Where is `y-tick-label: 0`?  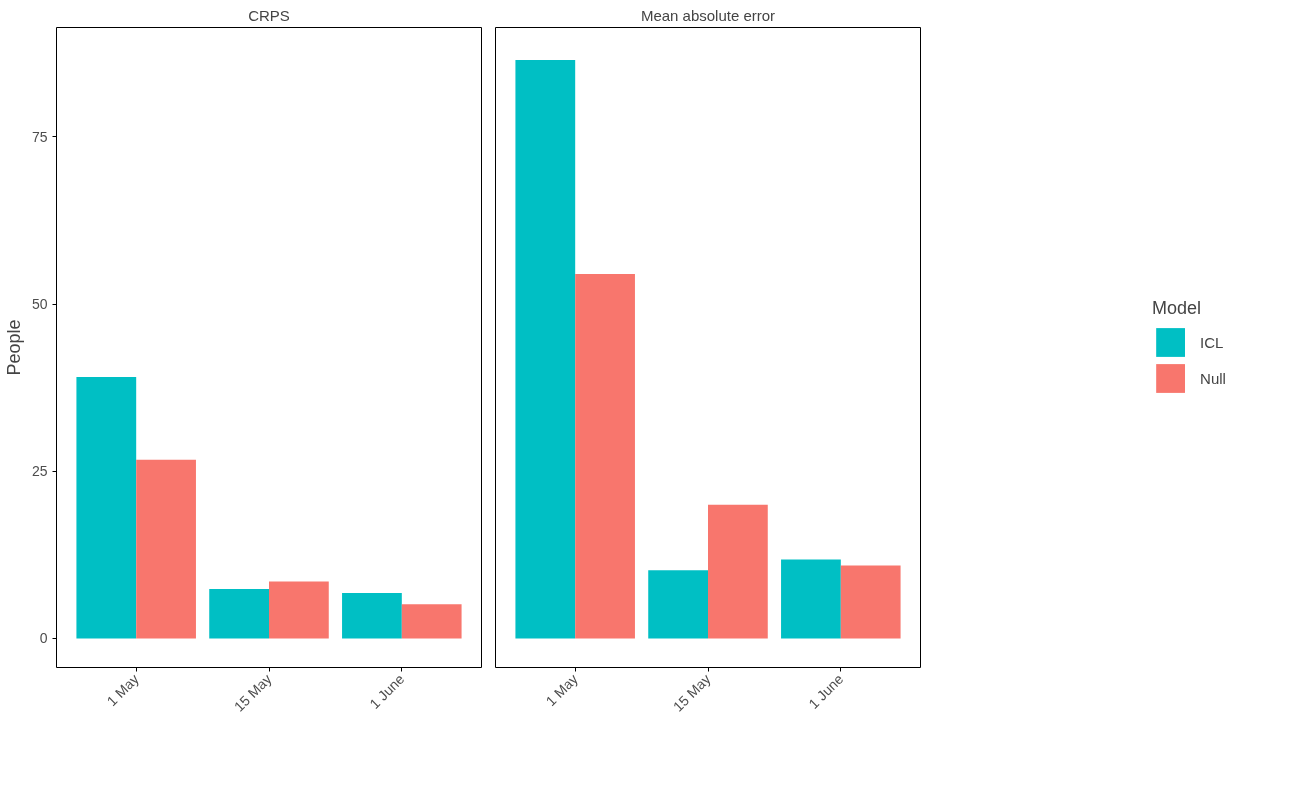 y-tick-label: 0 is located at coordinates (43, 638).